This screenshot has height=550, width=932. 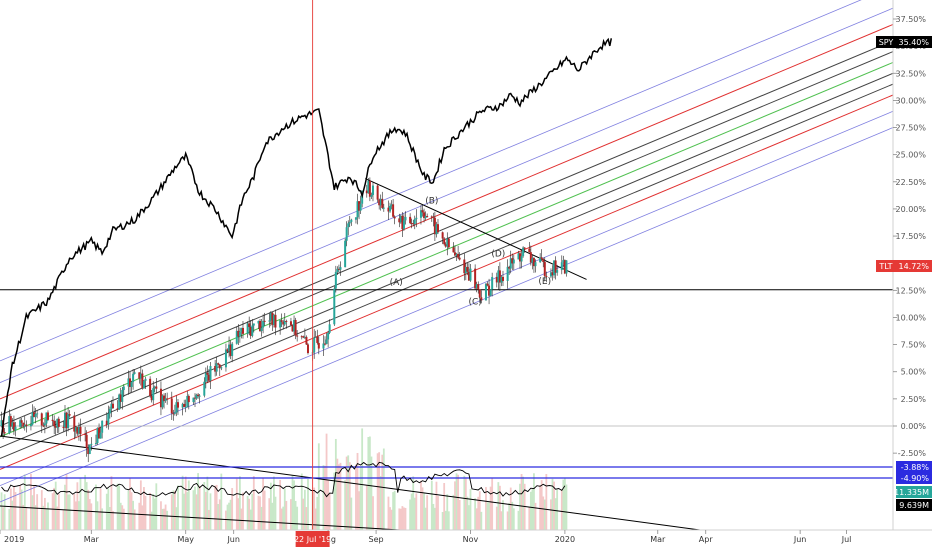 I want to click on indicator-tag-label: -4.90%, so click(x=915, y=478).